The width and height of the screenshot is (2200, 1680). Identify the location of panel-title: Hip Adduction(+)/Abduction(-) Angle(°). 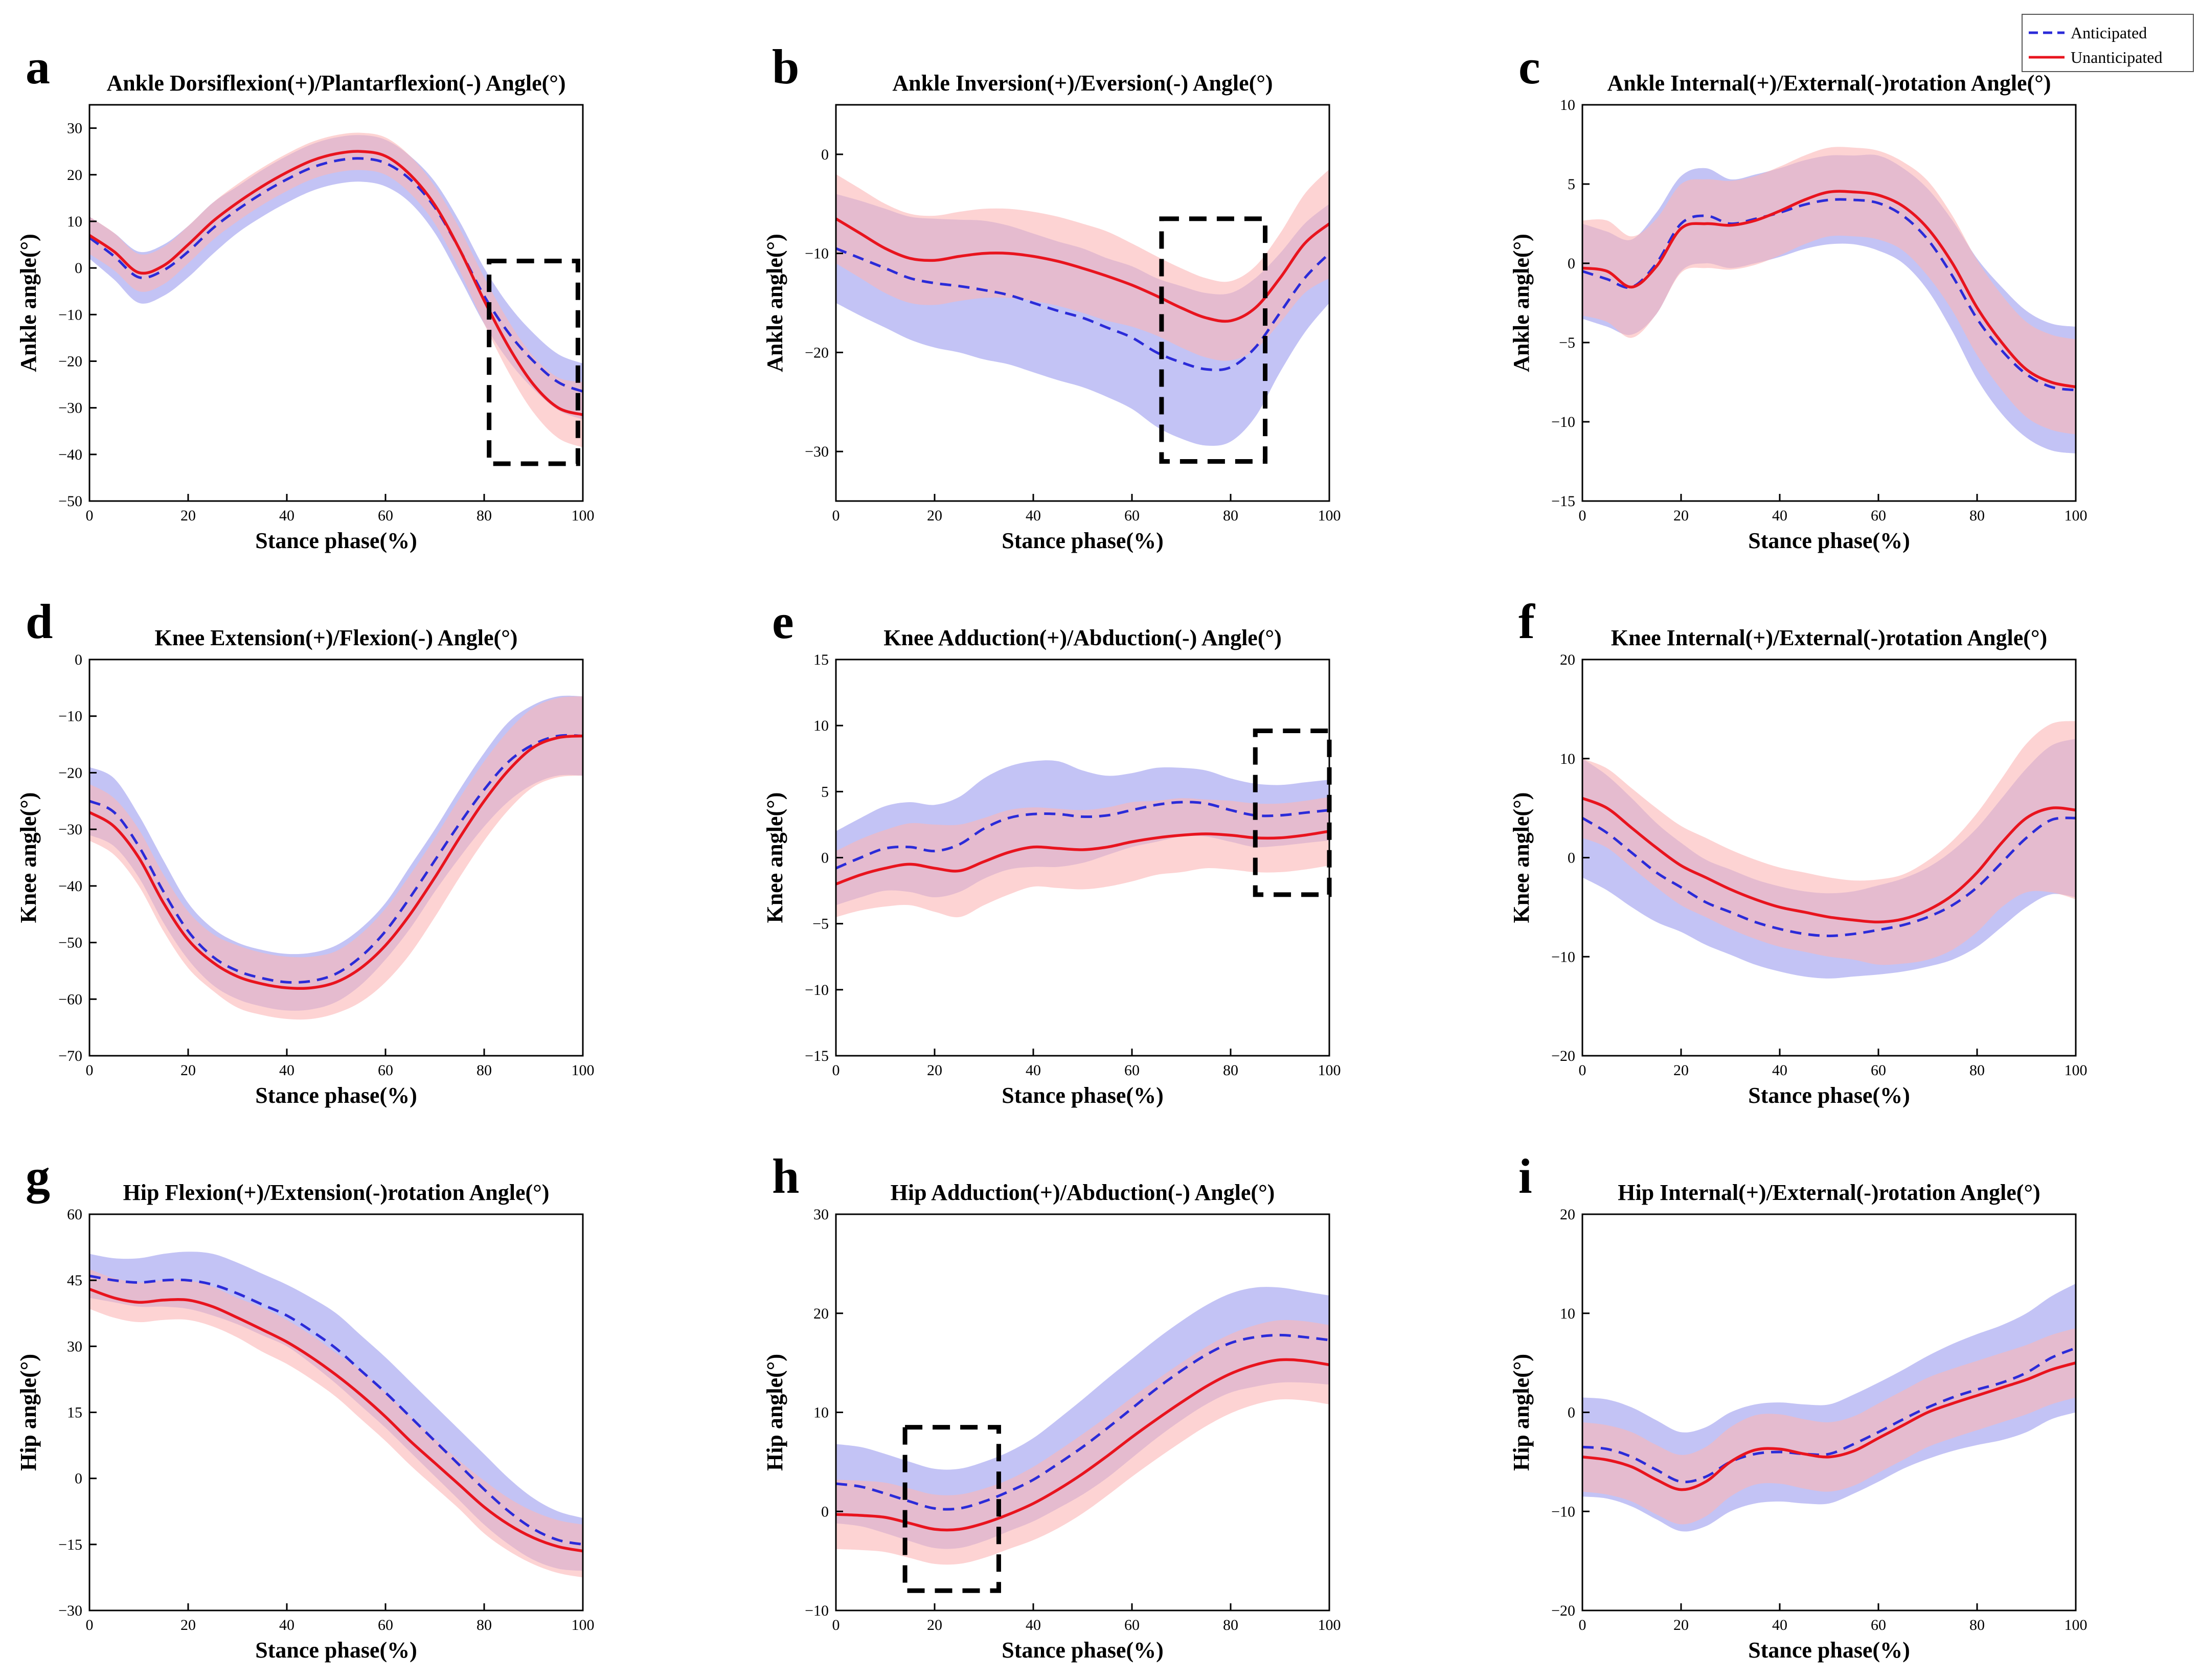
(1083, 1192).